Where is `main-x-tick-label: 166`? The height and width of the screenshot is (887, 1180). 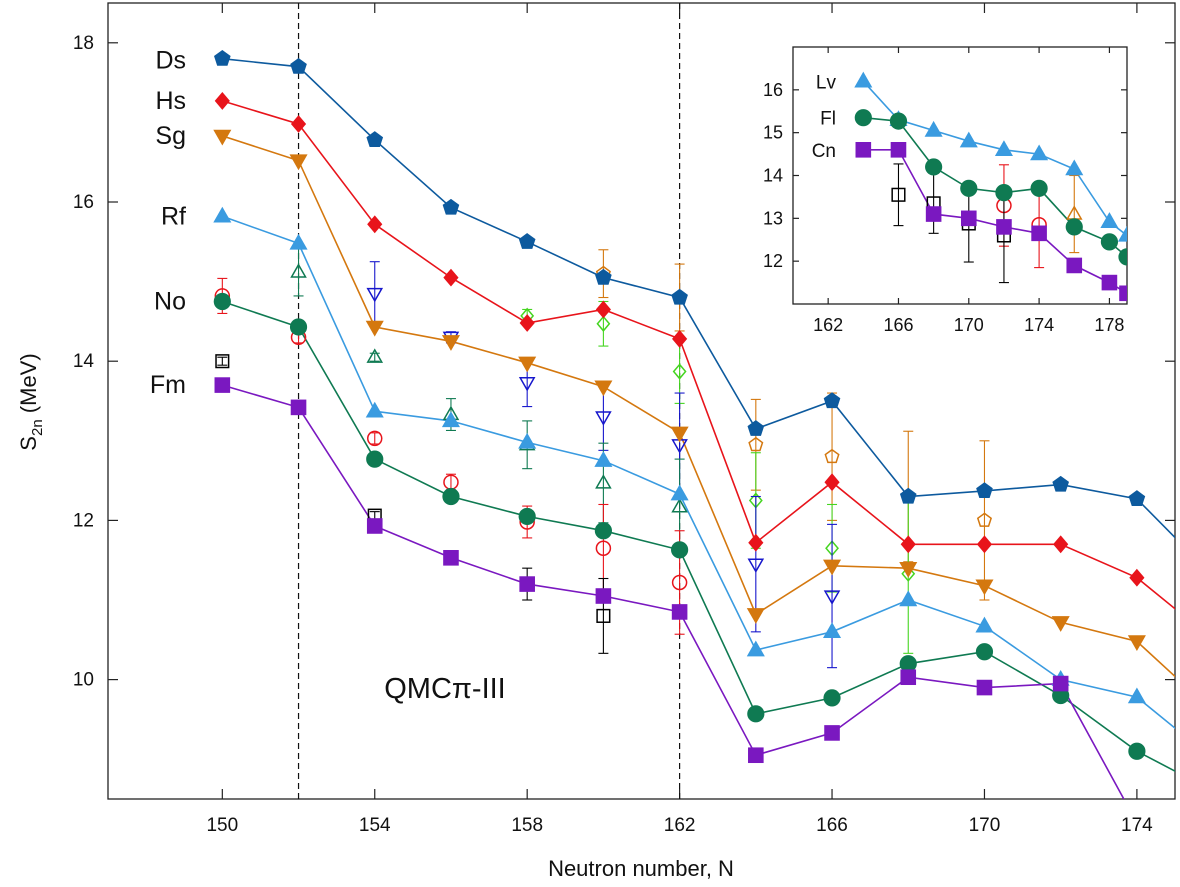
main-x-tick-label: 166 is located at coordinates (832, 825).